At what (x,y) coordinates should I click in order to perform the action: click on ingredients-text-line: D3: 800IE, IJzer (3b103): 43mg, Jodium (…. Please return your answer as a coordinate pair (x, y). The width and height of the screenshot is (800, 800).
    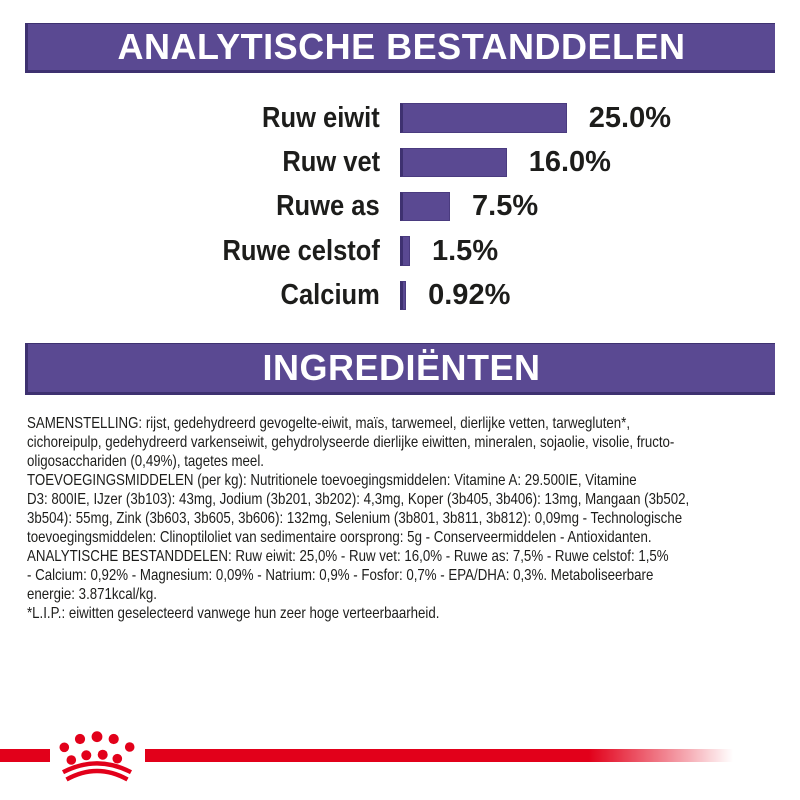
    Looking at the image, I should click on (358, 499).